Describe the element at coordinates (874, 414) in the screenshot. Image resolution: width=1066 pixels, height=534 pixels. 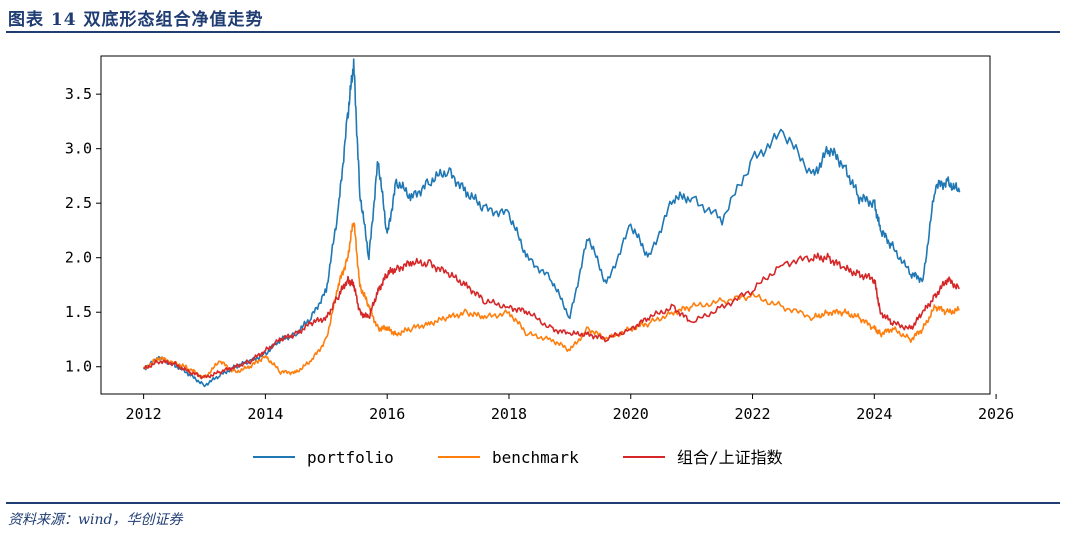
I see `x-tick-label: 2024` at that location.